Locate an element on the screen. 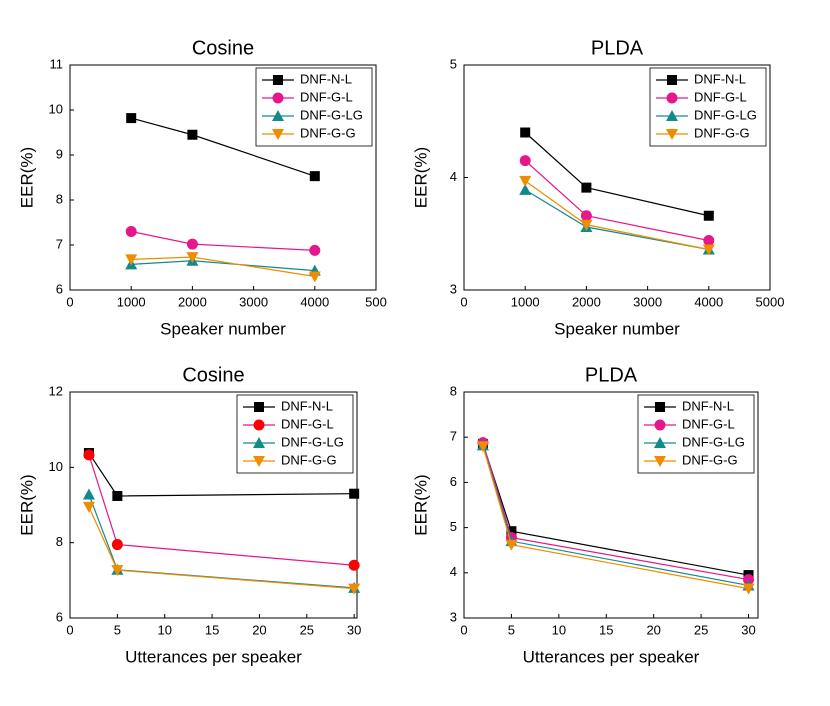 Image resolution: width=830 pixels, height=706 pixels. x-tick-label: 20 is located at coordinates (653, 629).